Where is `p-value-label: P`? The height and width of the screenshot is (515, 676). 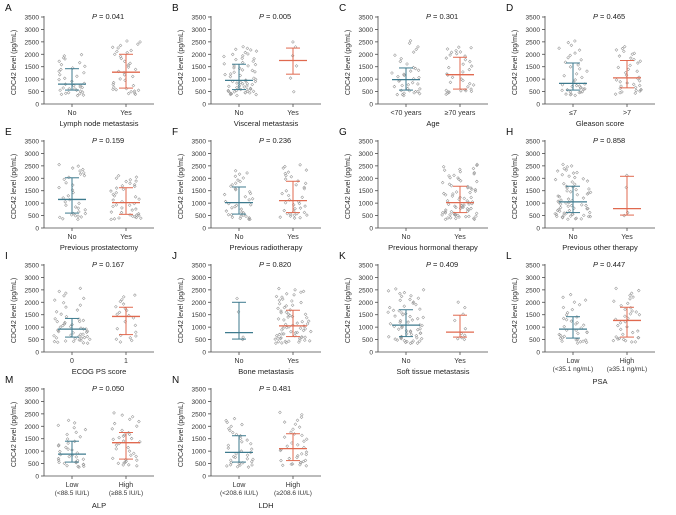
p-value-label: P is located at coordinates (428, 264).